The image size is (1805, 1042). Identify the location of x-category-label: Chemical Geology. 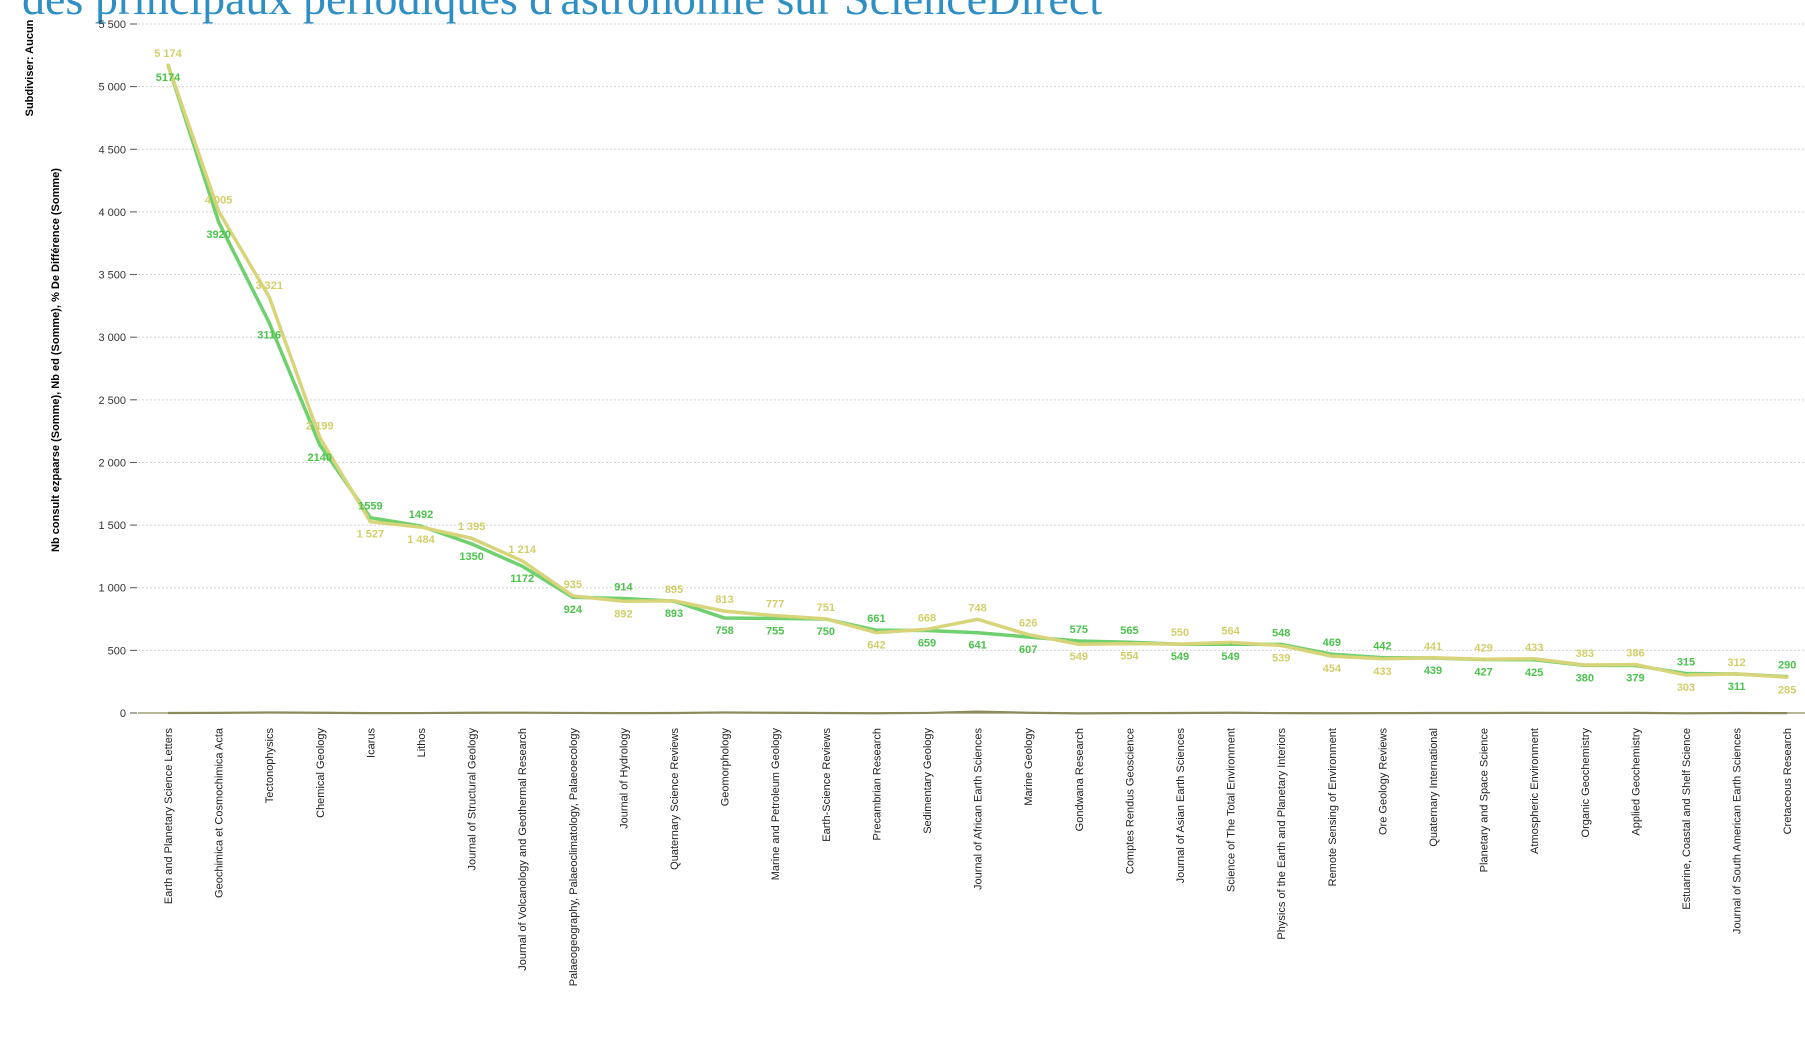
(321, 773).